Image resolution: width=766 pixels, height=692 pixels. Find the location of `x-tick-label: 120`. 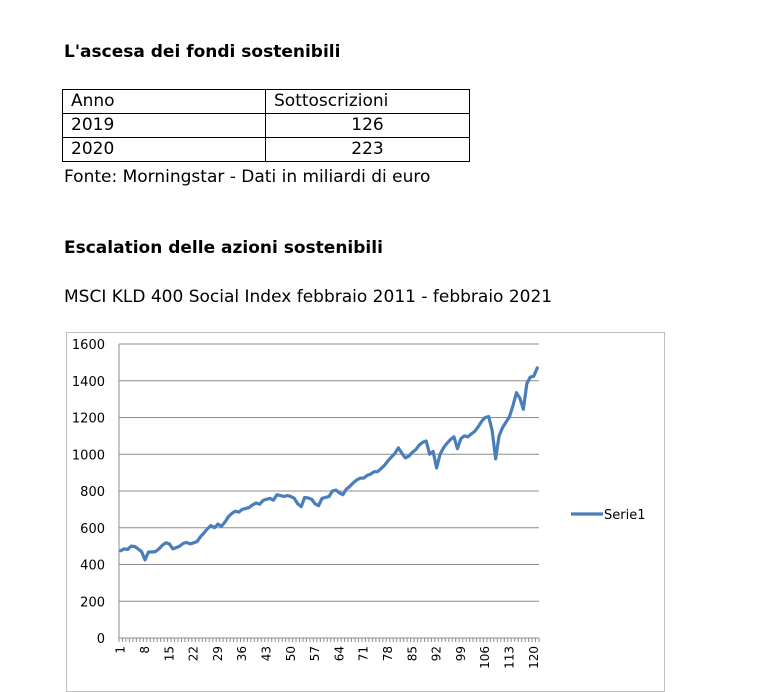

x-tick-label: 120 is located at coordinates (534, 657).